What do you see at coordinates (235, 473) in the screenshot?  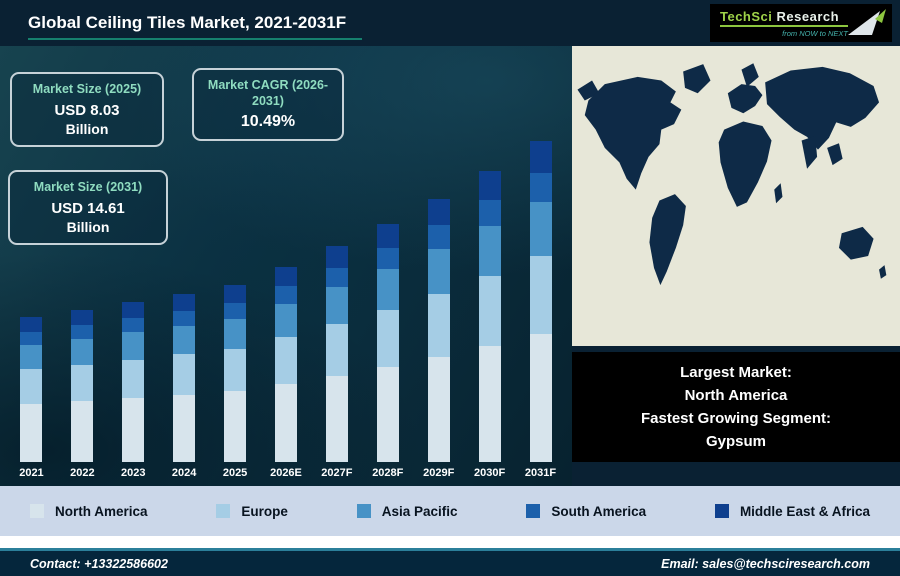 I see `x-axis-label: 2025` at bounding box center [235, 473].